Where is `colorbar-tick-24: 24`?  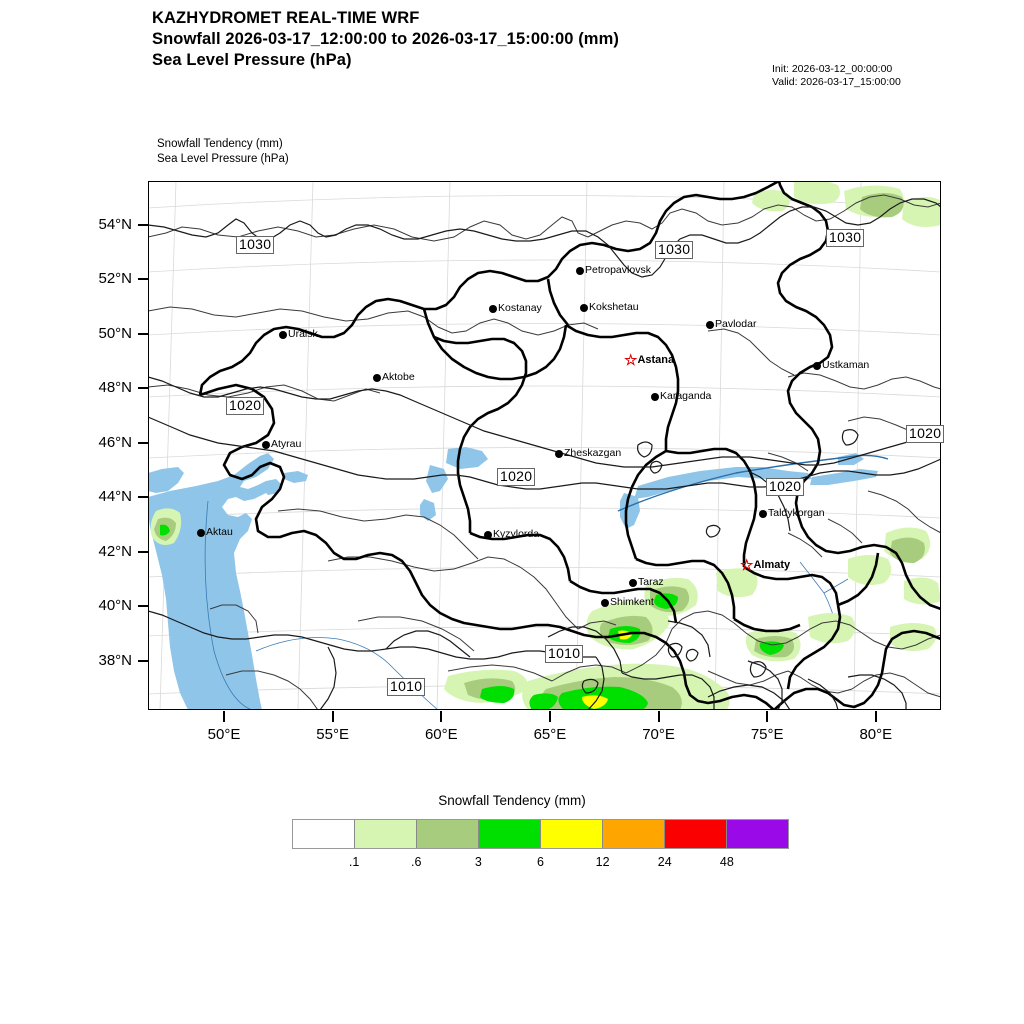 colorbar-tick-24: 24 is located at coordinates (664, 862).